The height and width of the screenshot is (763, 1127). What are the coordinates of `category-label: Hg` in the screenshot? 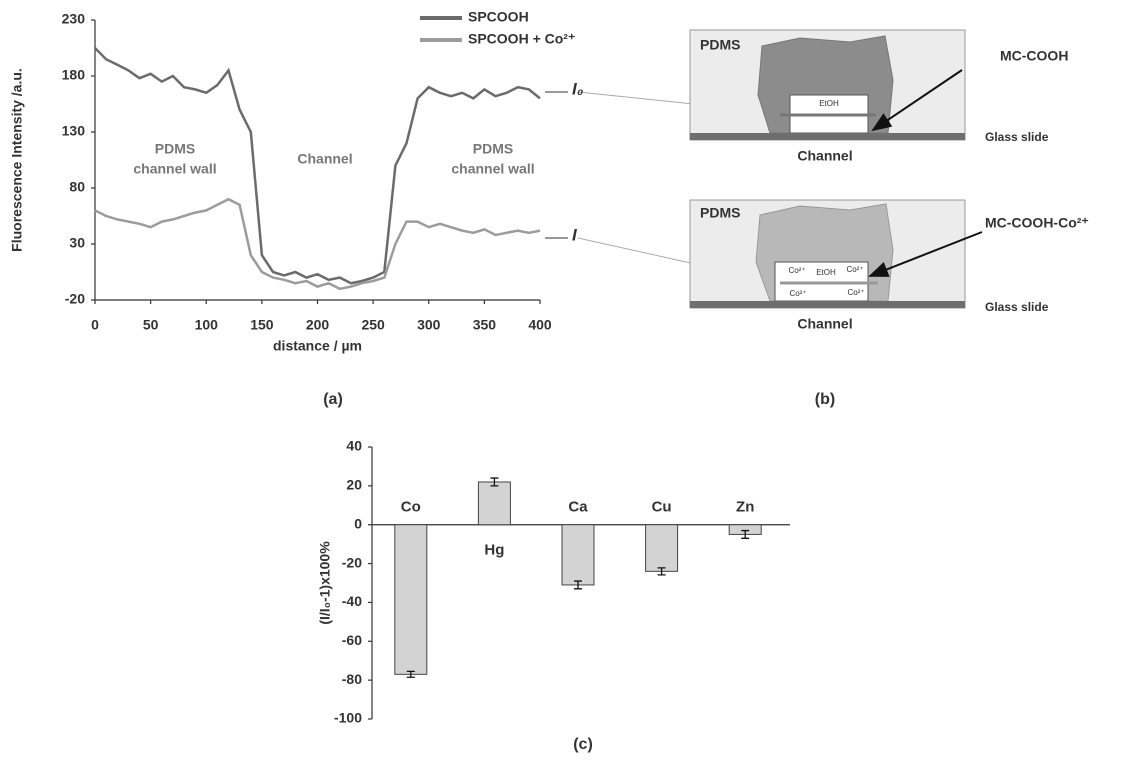 It's located at (494, 550).